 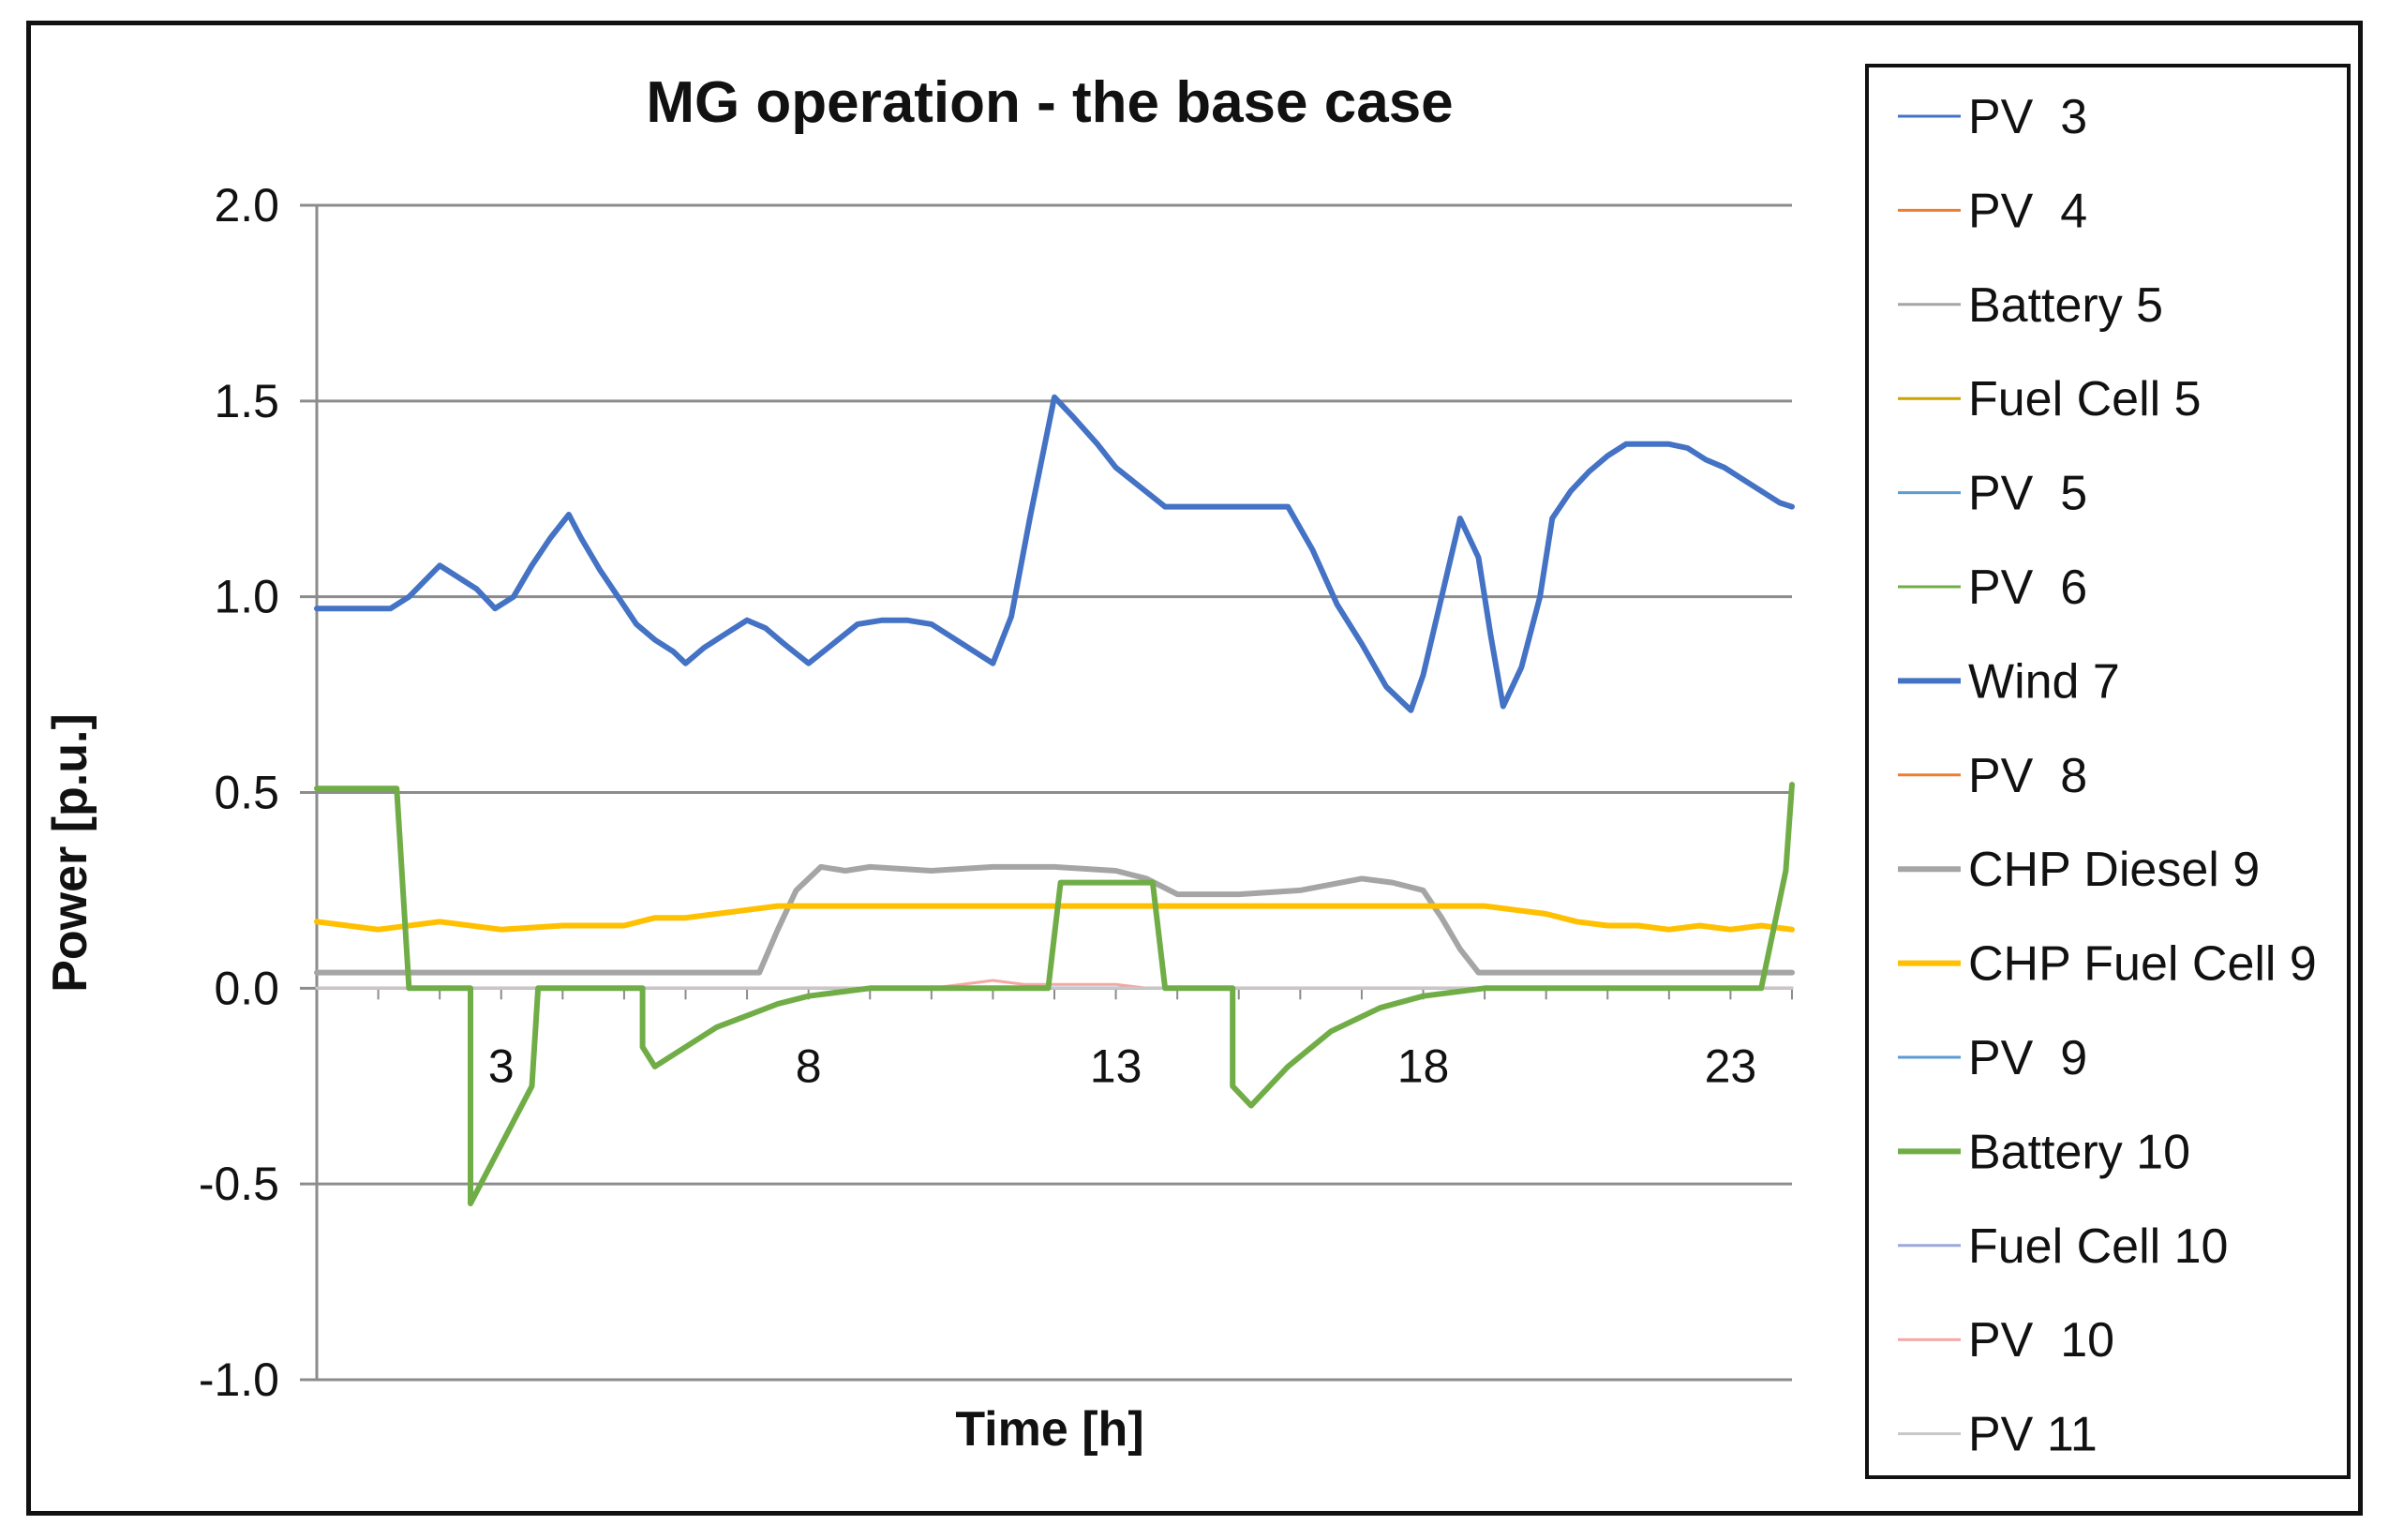 I want to click on legend-label: PV 5, so click(x=2027, y=494).